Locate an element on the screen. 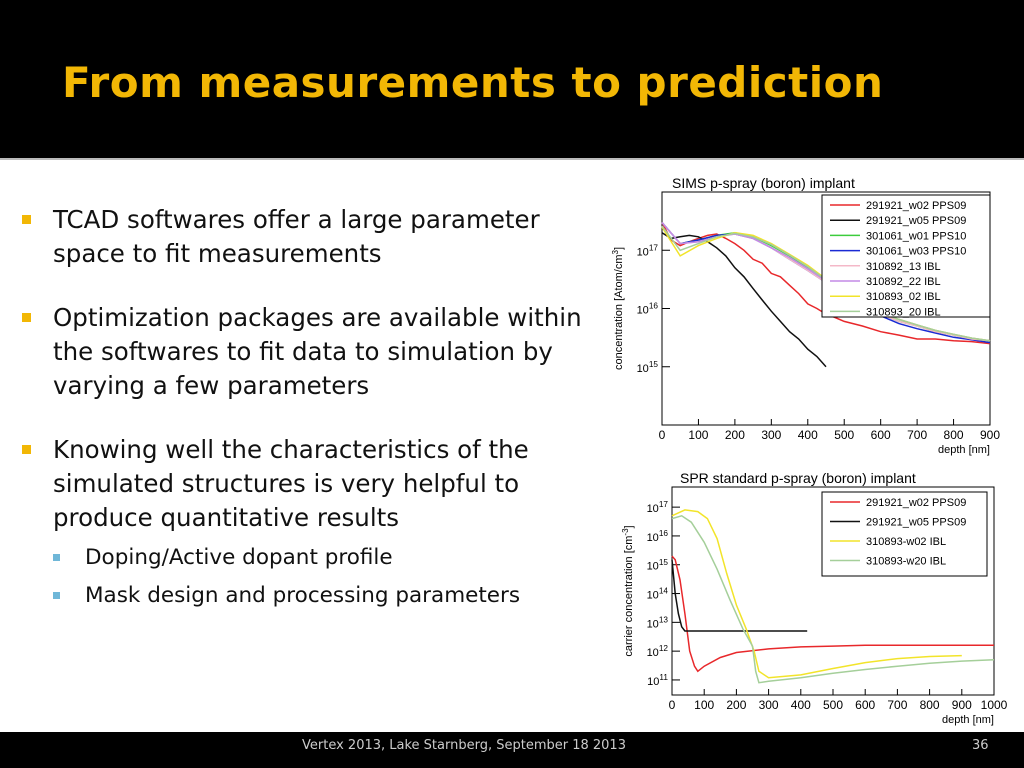  sub-bullet-text: Doping/Active dopant profile is located at coordinates (239, 557).